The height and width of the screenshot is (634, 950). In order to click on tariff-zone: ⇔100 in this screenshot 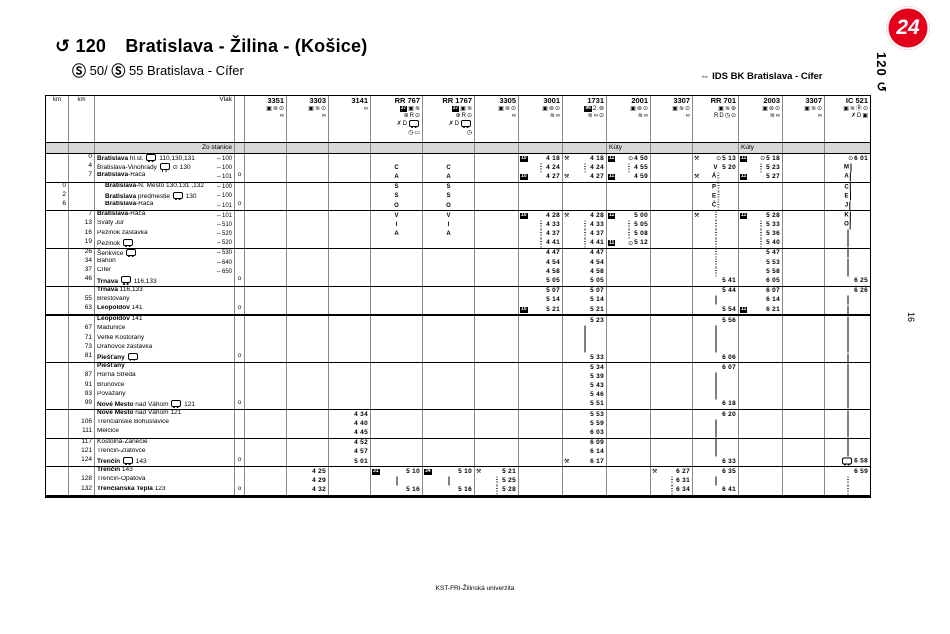, I will do `click(223, 187)`.